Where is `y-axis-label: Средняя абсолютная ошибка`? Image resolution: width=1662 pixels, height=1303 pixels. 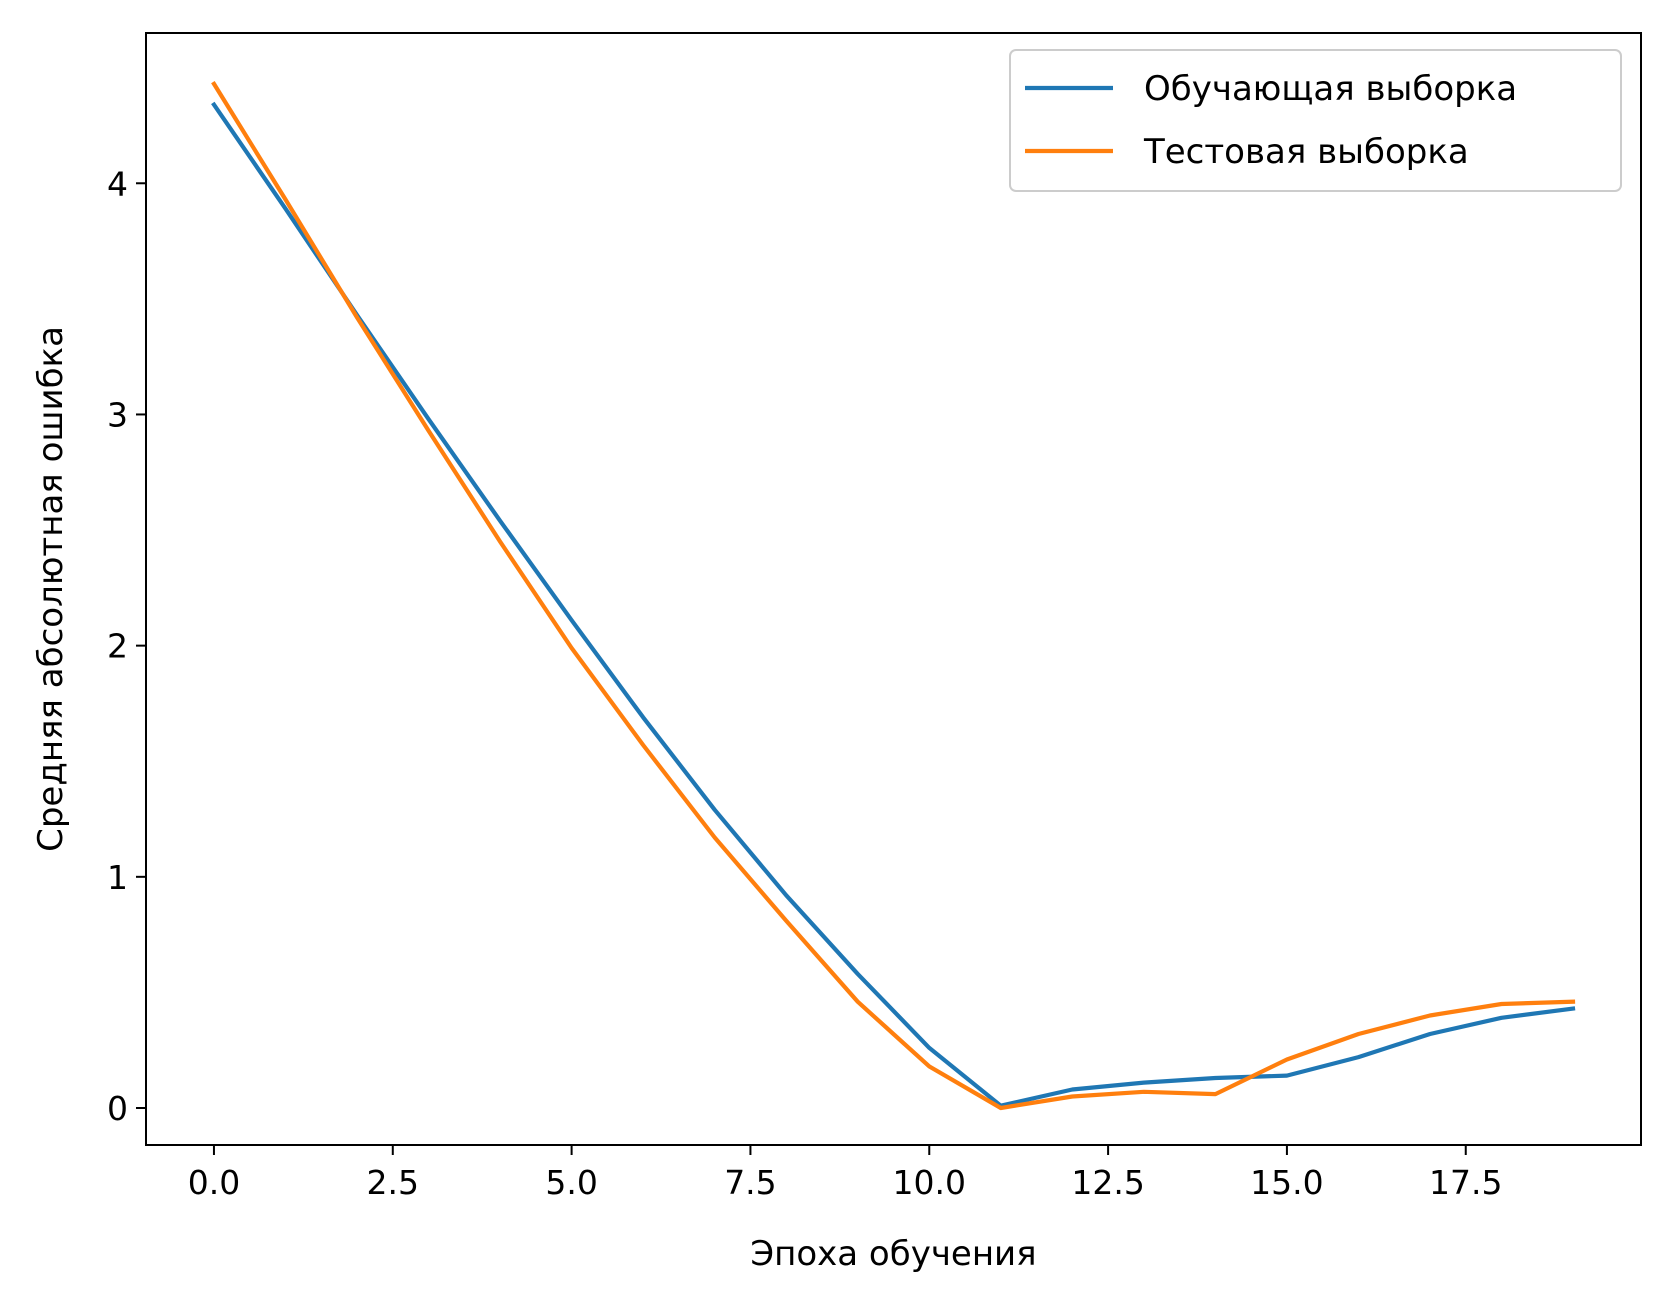
y-axis-label: Средняя абсолютная ошибка is located at coordinates (51, 589).